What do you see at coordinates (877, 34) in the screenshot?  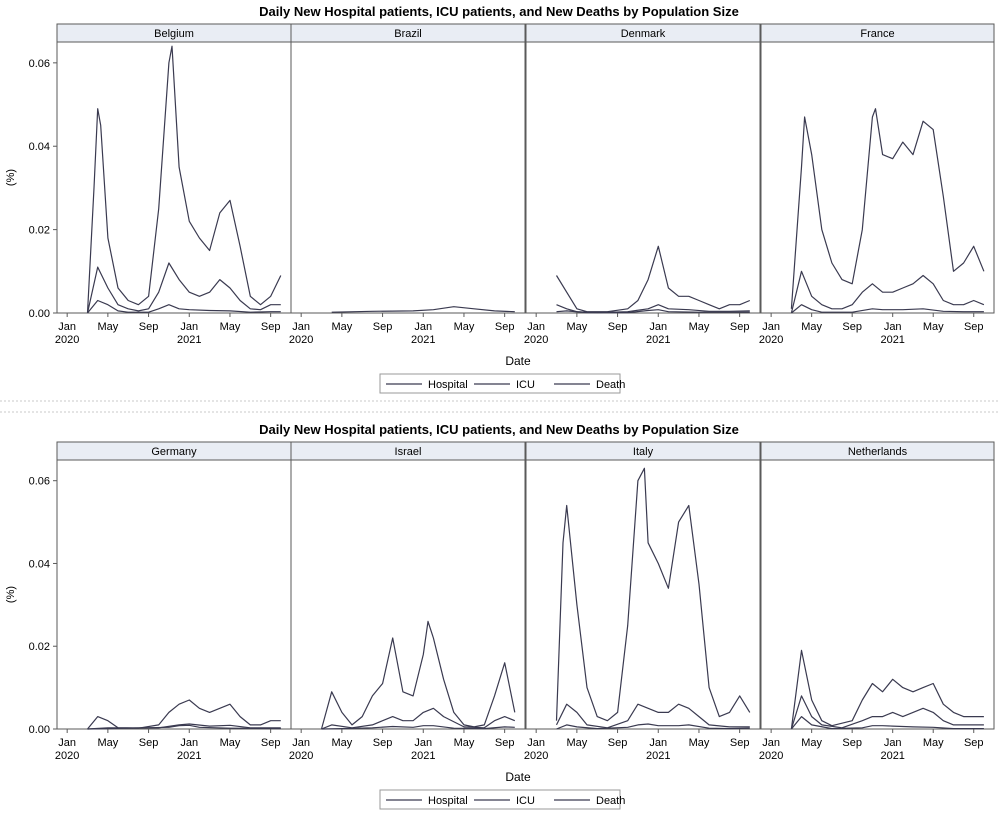 I see `panel-strip-label: France` at bounding box center [877, 34].